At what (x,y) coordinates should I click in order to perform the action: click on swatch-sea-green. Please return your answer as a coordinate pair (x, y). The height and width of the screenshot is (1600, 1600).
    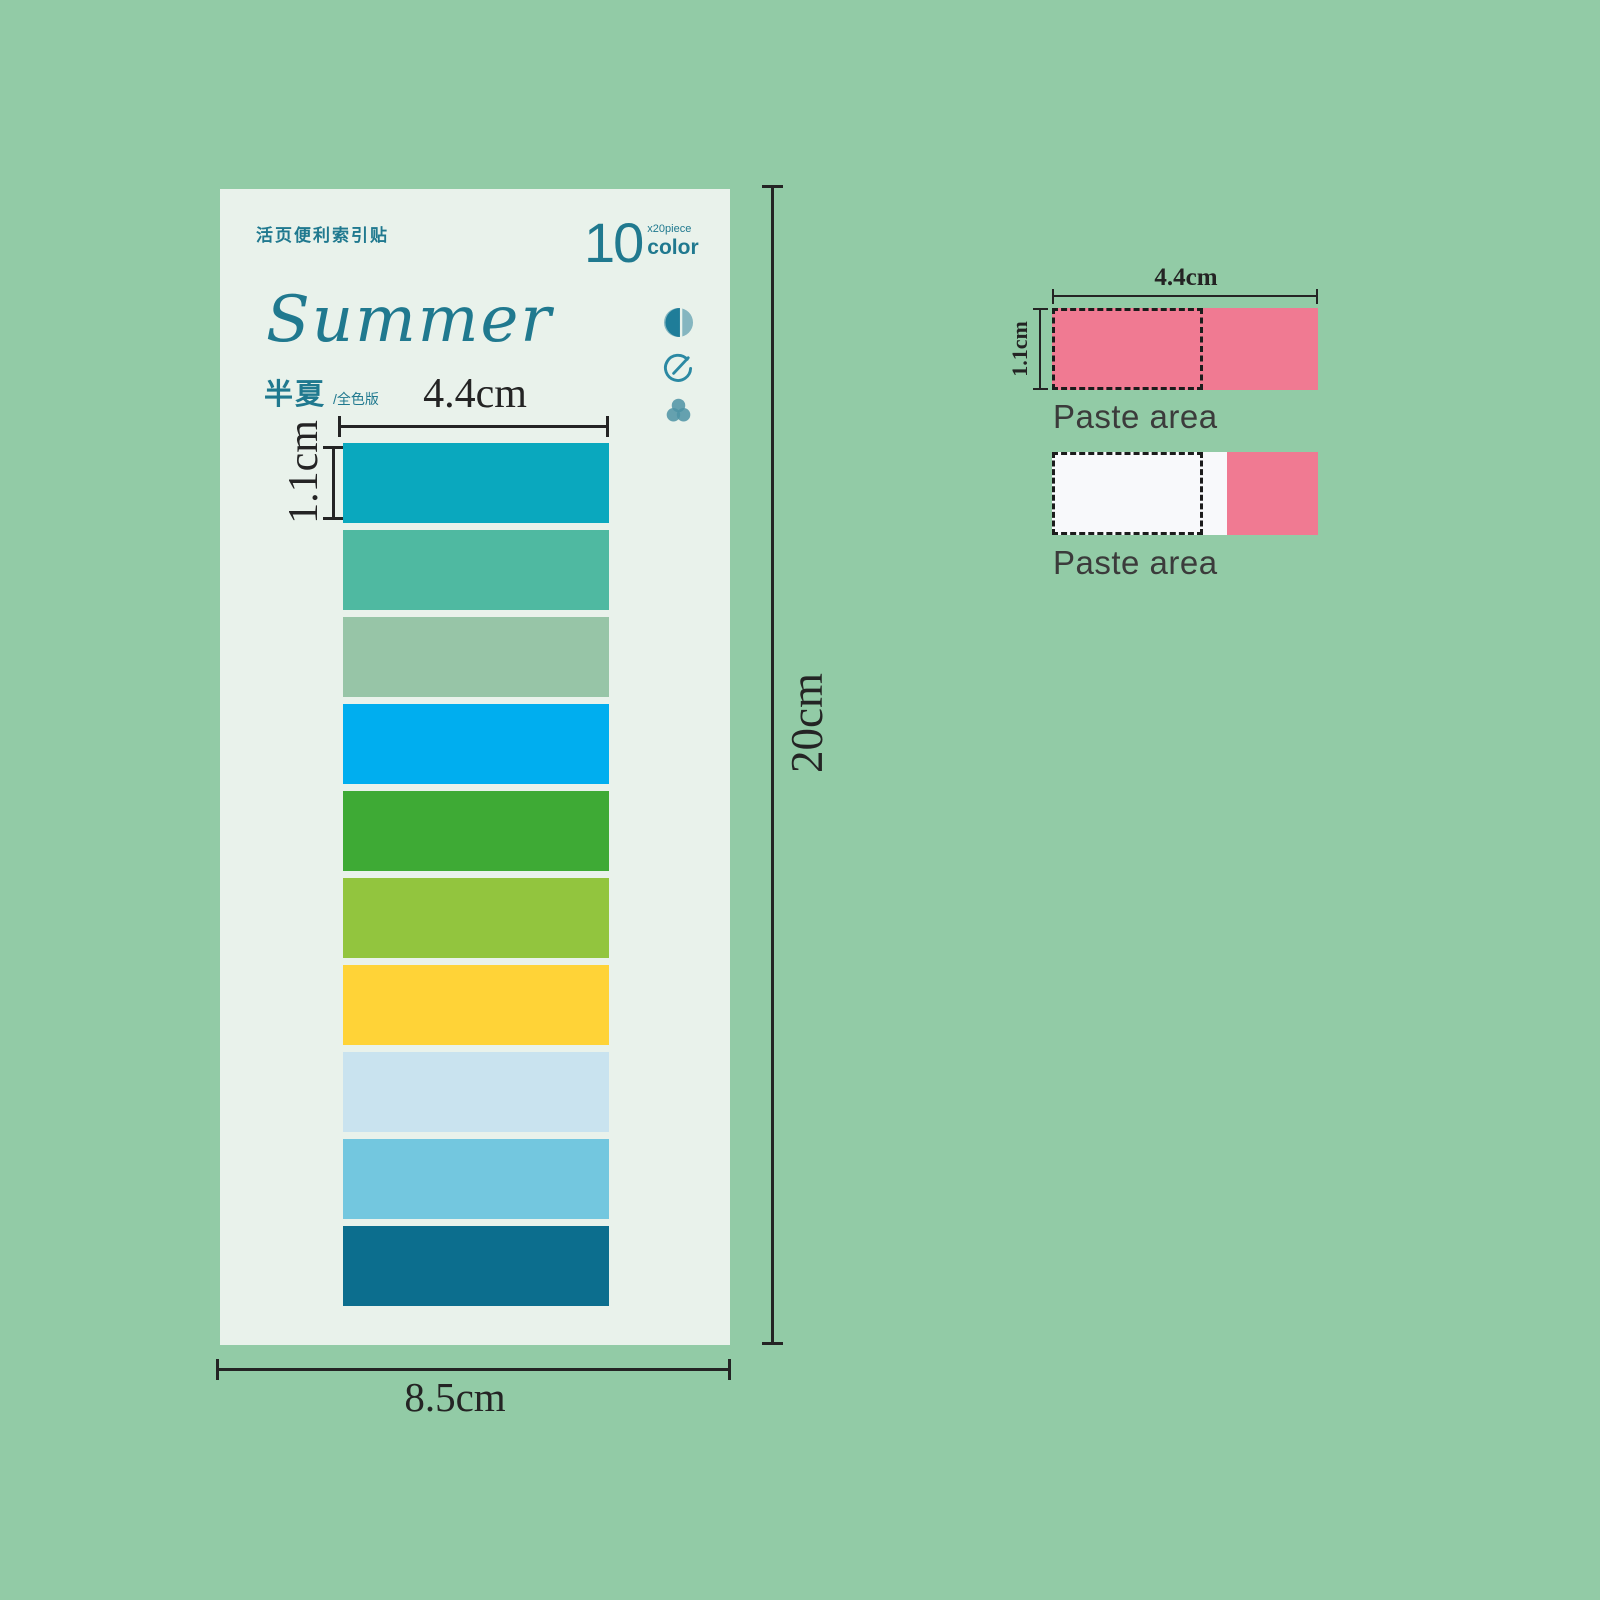
    Looking at the image, I should click on (476, 570).